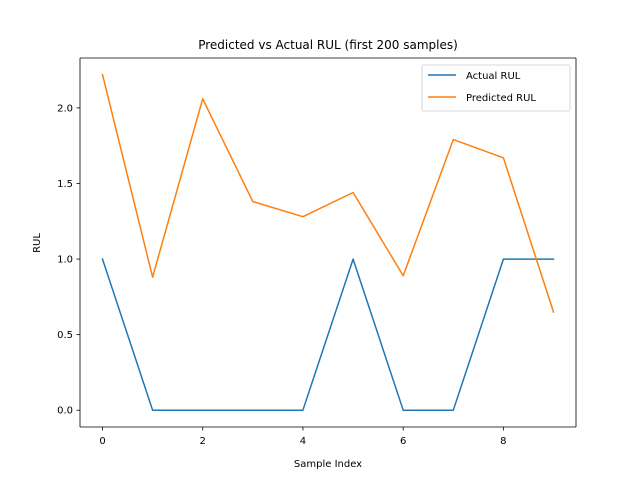 The height and width of the screenshot is (480, 640). Describe the element at coordinates (65, 411) in the screenshot. I see `y-tick-label: 0.0` at that location.